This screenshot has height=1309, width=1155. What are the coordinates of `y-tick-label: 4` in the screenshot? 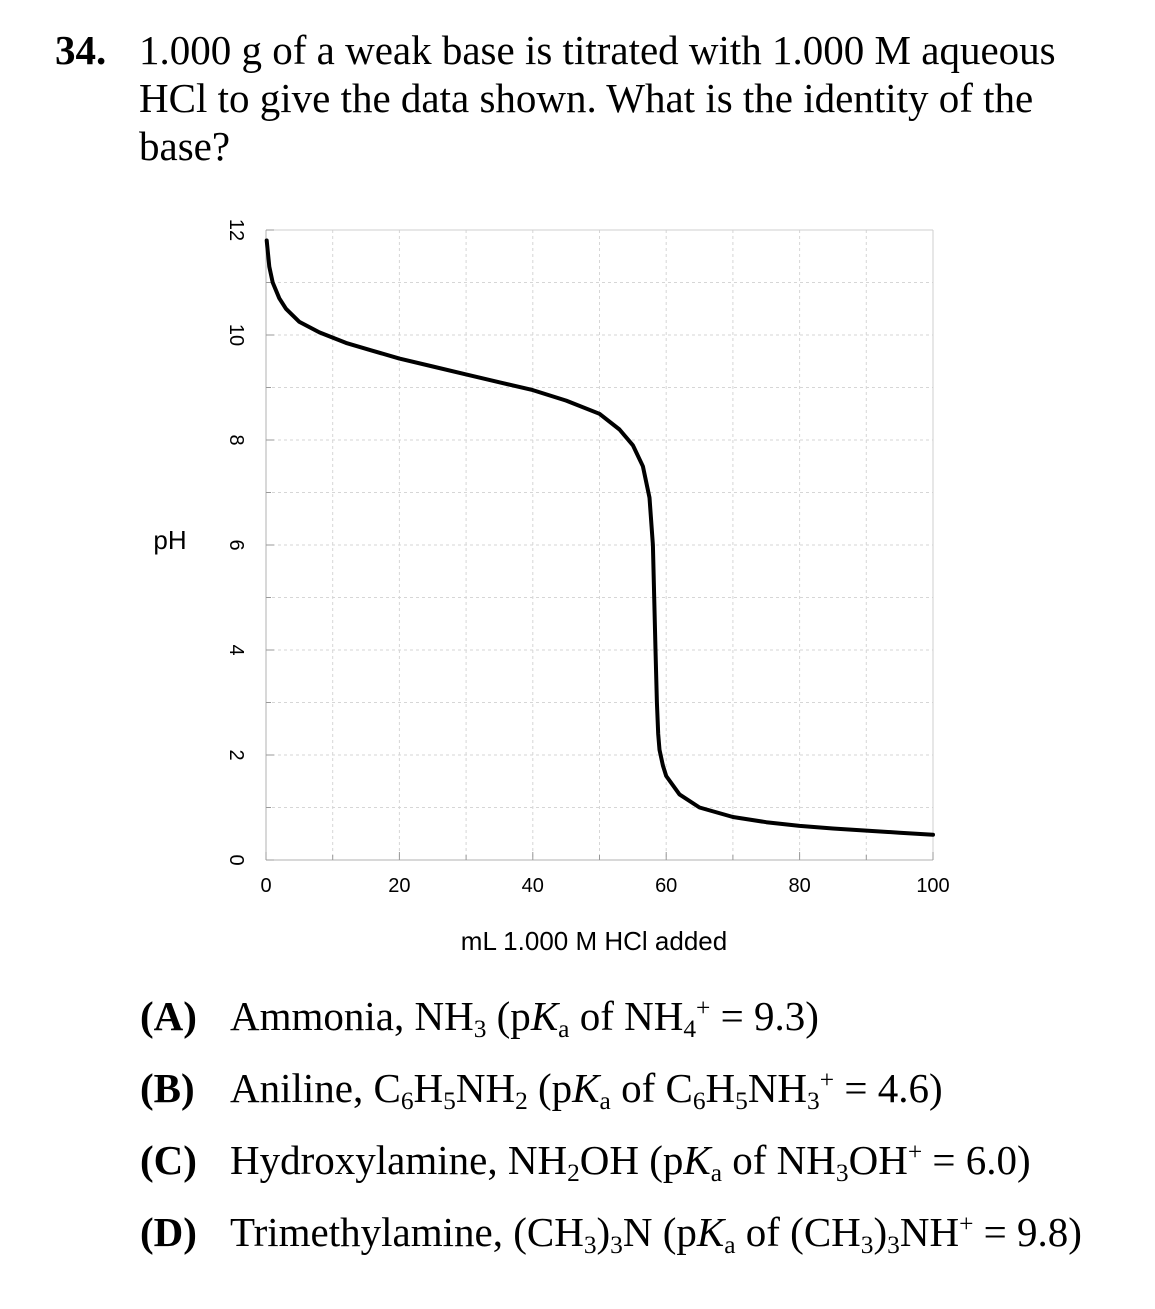 It's located at (236, 649).